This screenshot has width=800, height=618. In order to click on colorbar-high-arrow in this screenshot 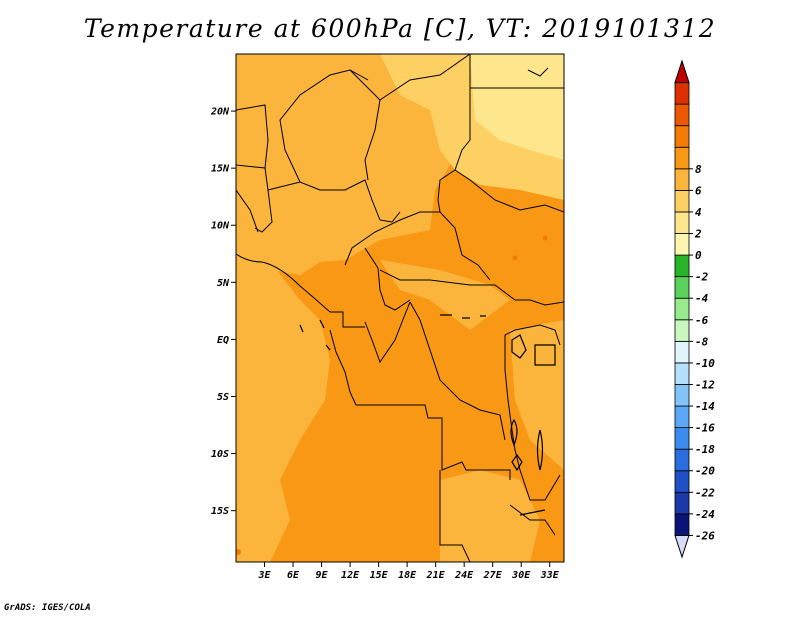, I will do `click(682, 71)`.